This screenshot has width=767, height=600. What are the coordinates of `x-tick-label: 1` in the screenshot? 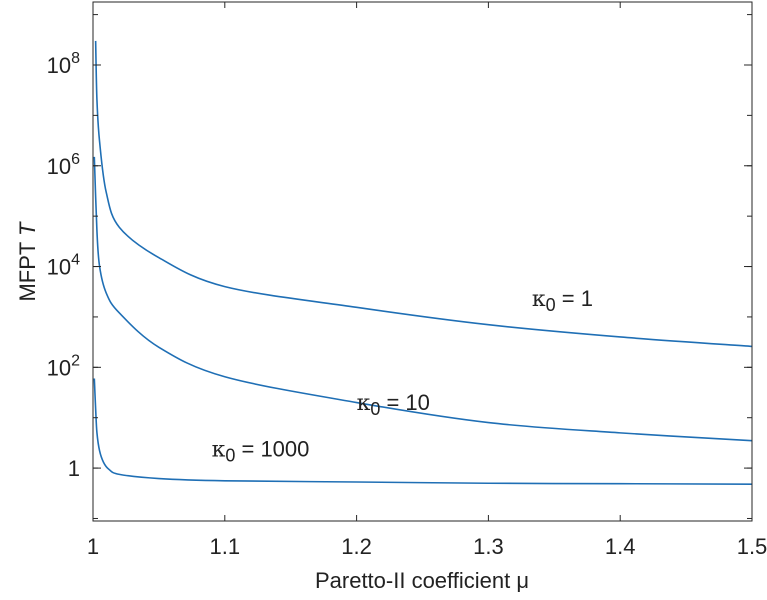 It's located at (93, 546).